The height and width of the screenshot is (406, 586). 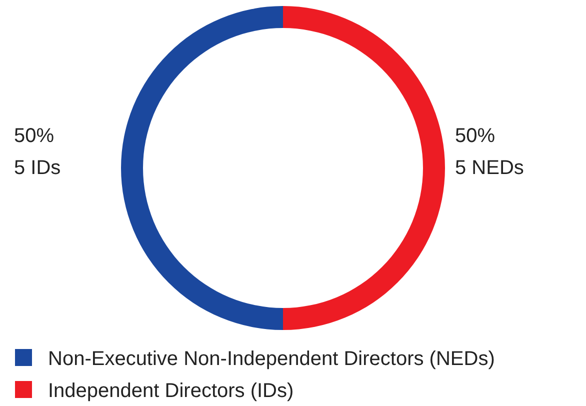 I want to click on legend-label: Non-Executive Non-Independent Directors (NEDs), so click(x=271, y=359).